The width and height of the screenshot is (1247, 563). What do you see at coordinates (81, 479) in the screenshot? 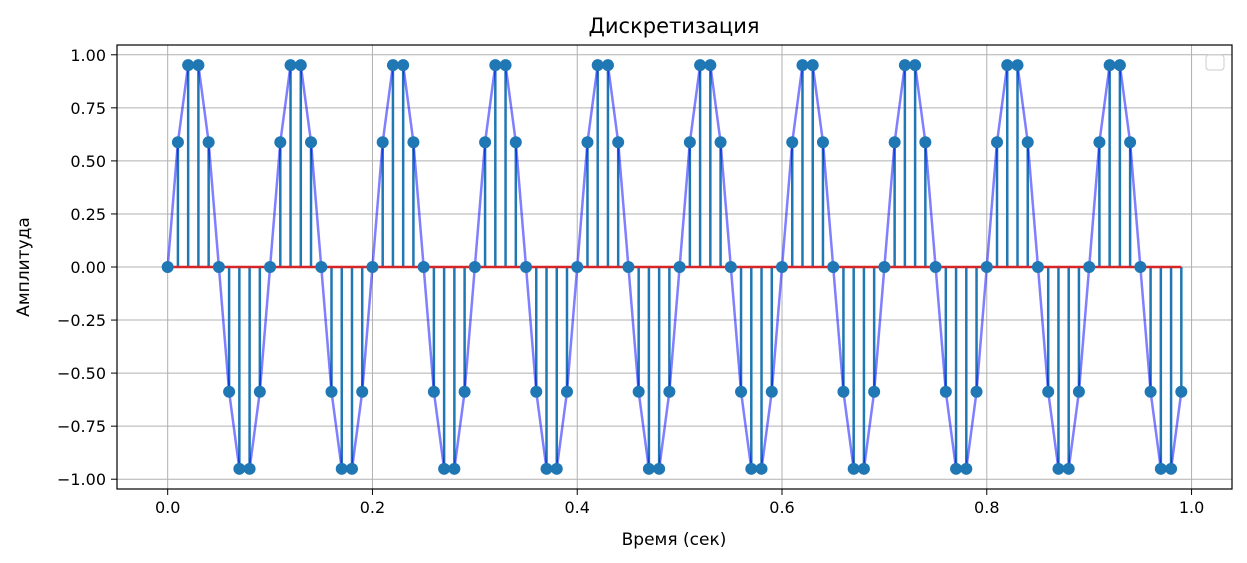
I see `y-tick-label-8: −1.00` at bounding box center [81, 479].